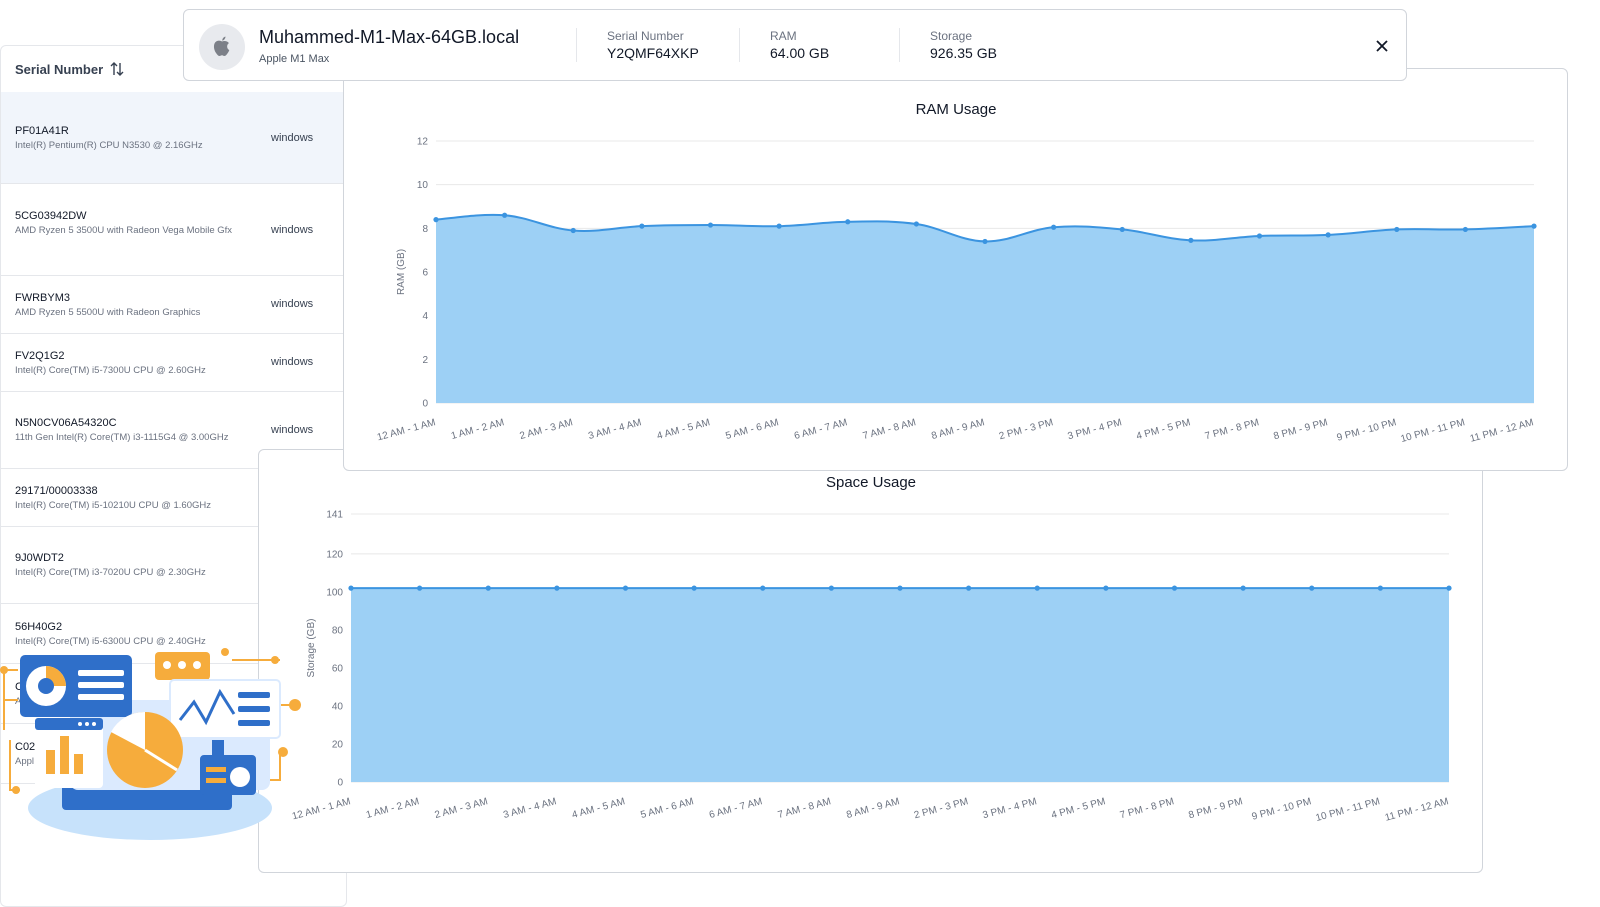  What do you see at coordinates (1078, 808) in the screenshot?
I see `space-x-tick-label: 4 PM - 5 PM` at bounding box center [1078, 808].